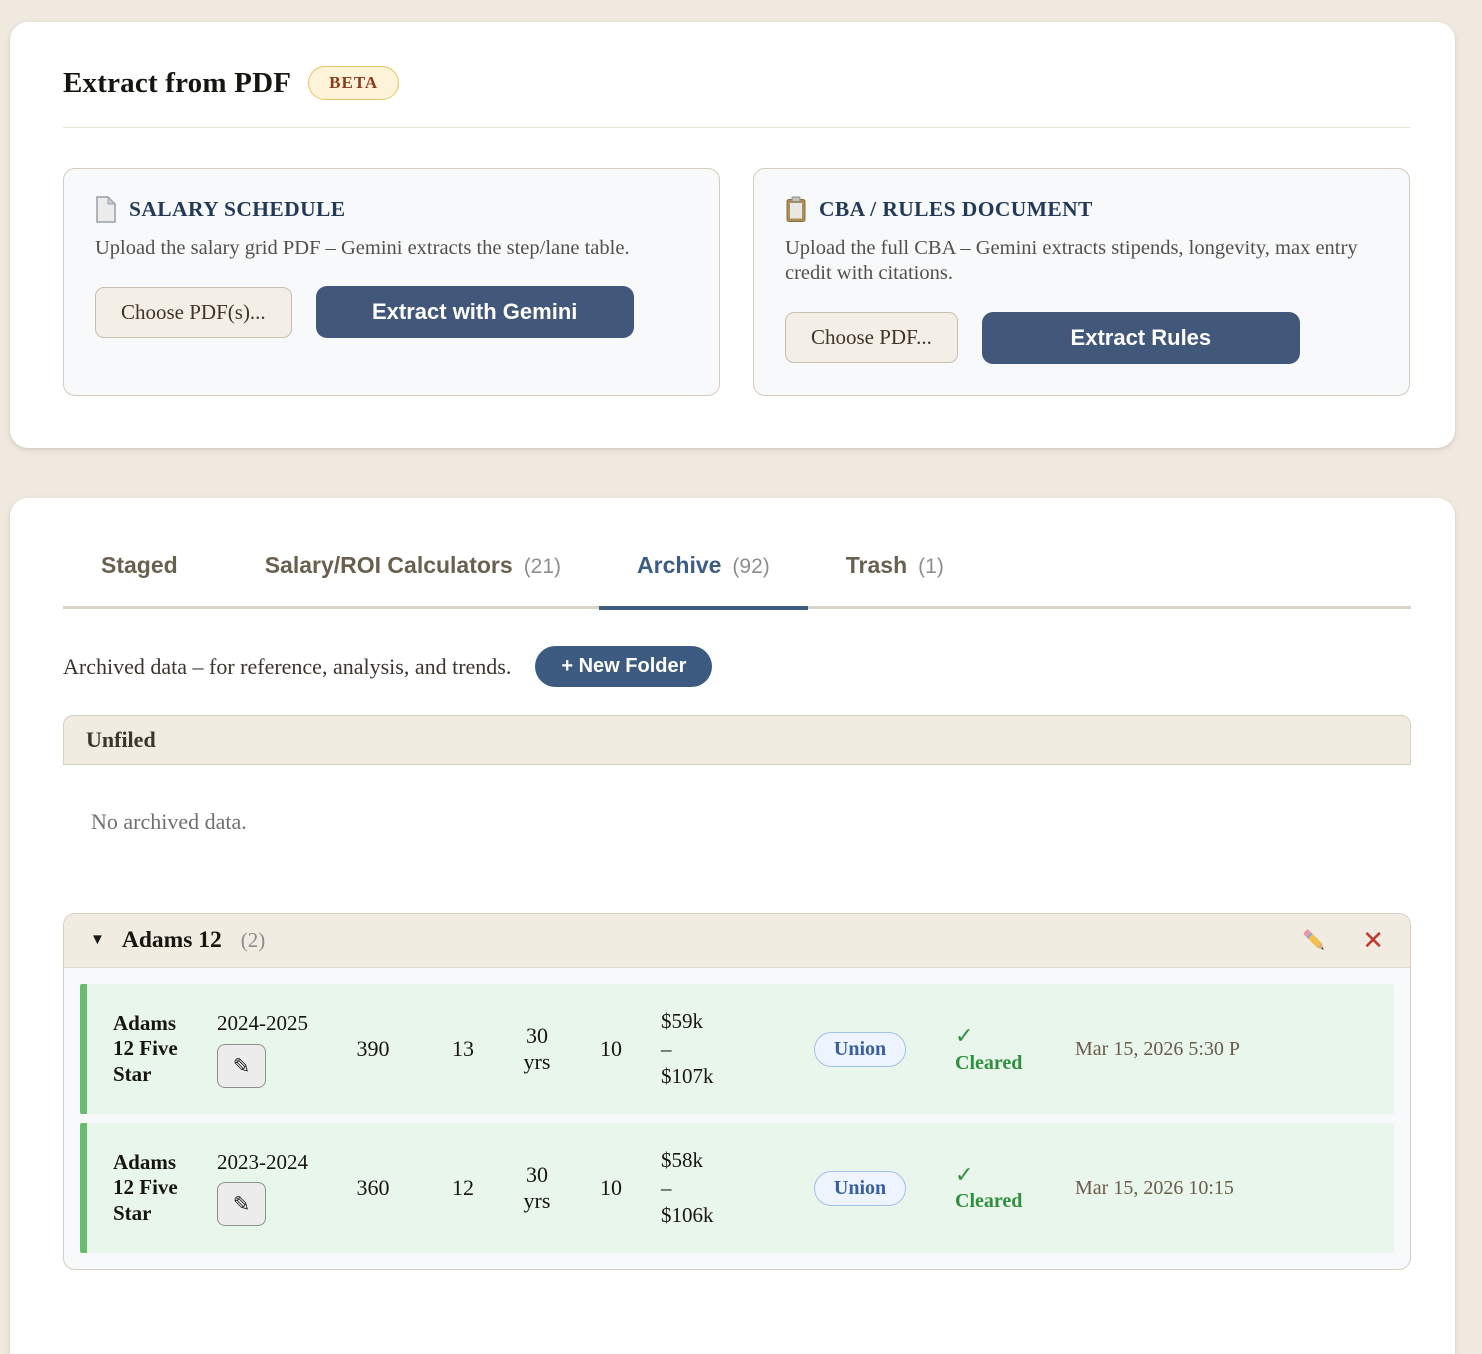  Describe the element at coordinates (474, 312) in the screenshot. I see `extract-with-gemini-button: Extract with Gemini` at that location.